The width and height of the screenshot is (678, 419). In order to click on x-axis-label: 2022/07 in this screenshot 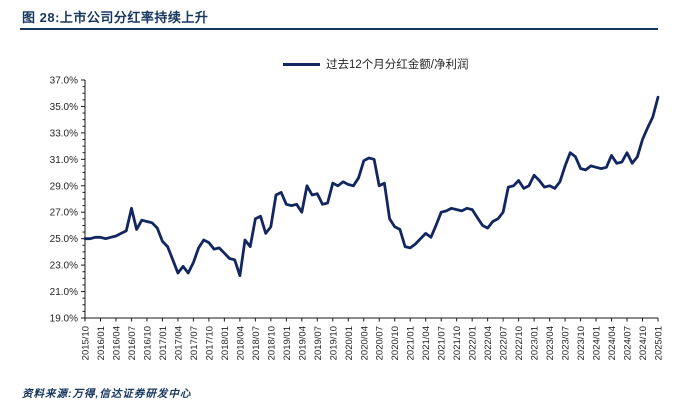, I will do `click(504, 343)`.